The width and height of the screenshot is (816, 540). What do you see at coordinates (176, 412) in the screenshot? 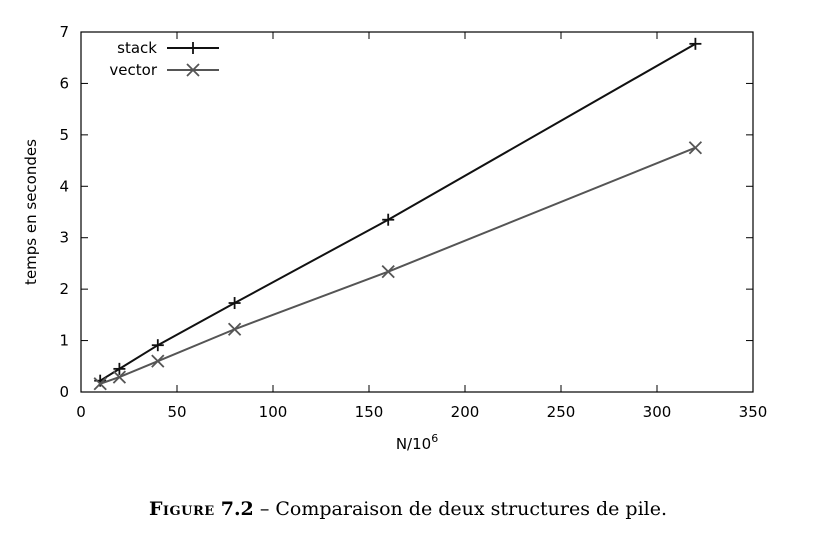
I see `x-tick-label: 50` at bounding box center [176, 412].